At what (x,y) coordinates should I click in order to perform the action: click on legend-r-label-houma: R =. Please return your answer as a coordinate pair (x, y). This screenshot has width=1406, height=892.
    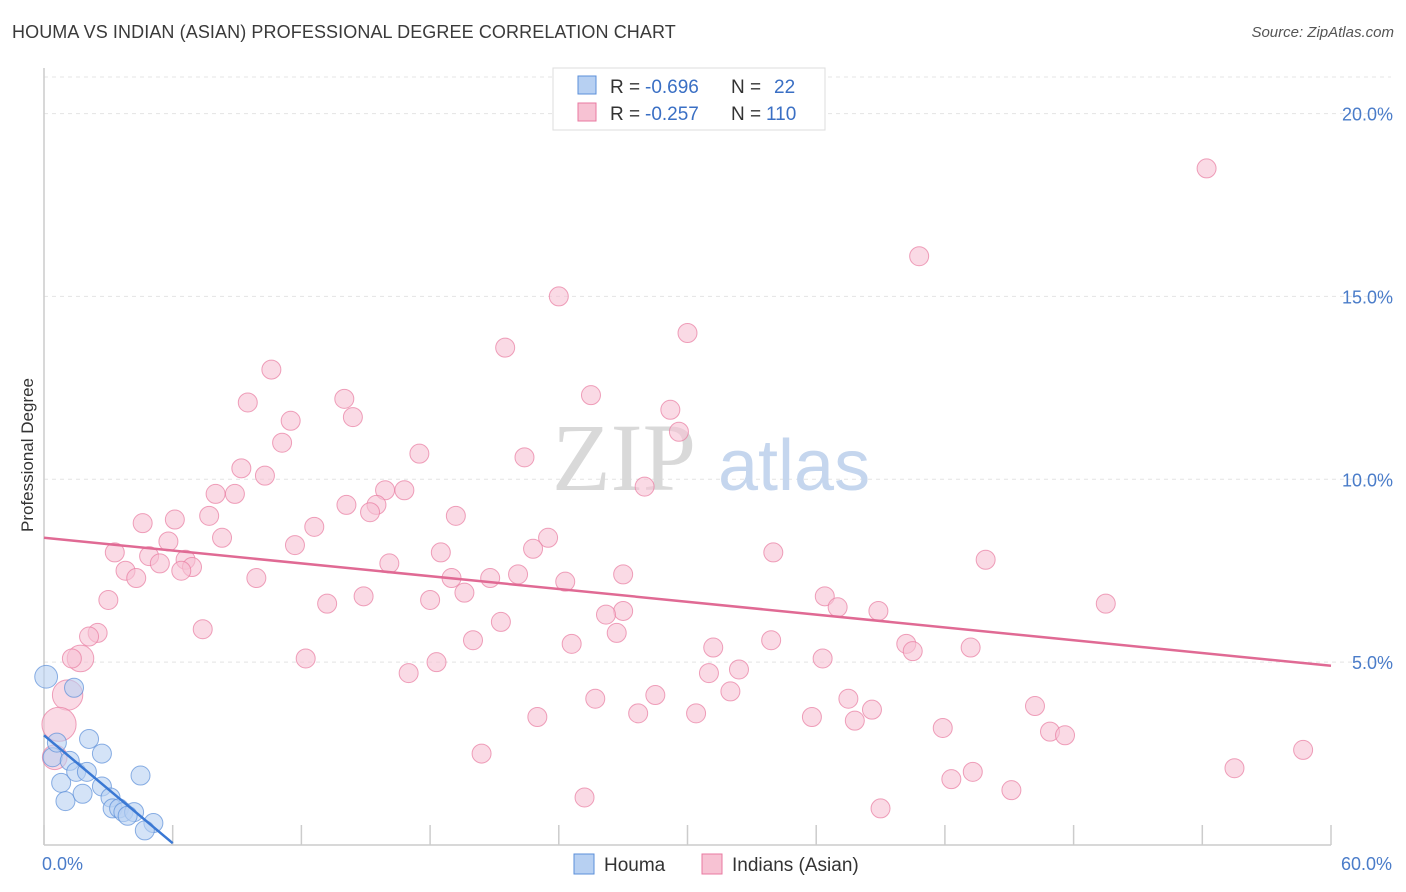
    Looking at the image, I should click on (625, 87).